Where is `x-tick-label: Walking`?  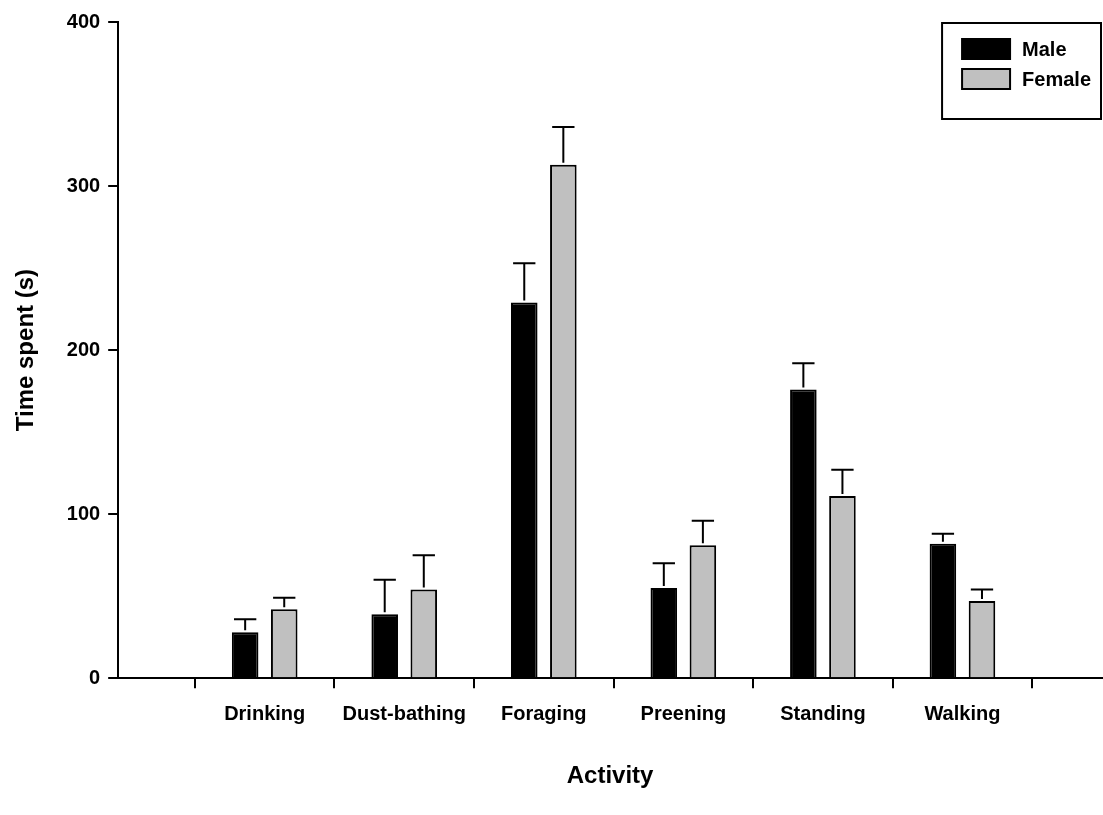 x-tick-label: Walking is located at coordinates (962, 712).